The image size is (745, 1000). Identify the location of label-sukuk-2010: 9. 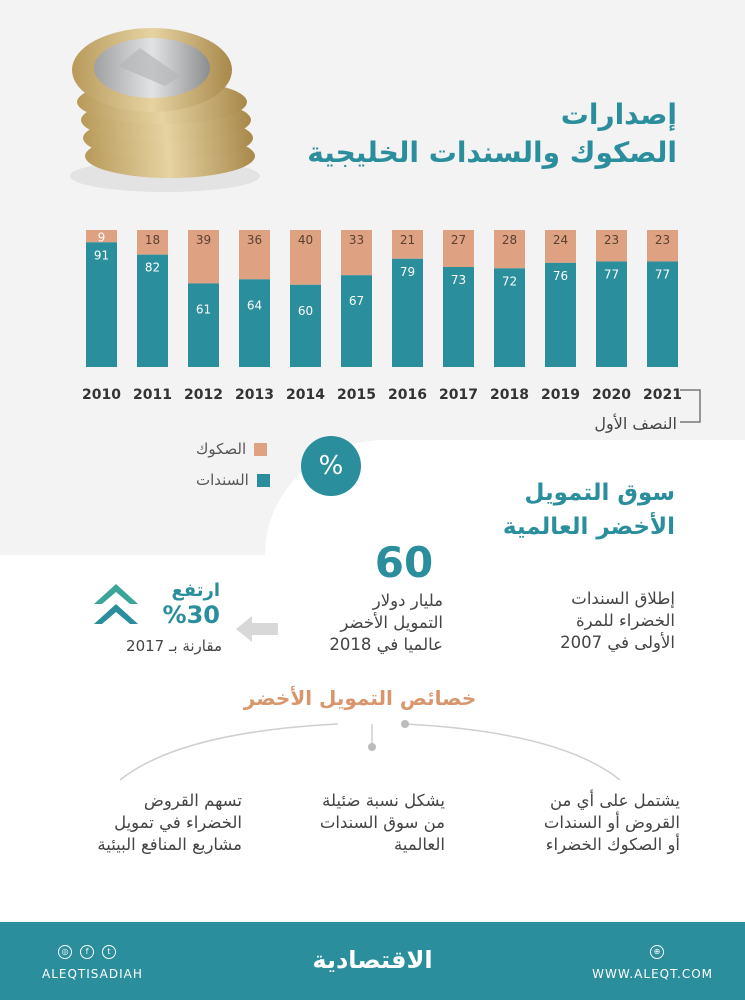
(102, 237).